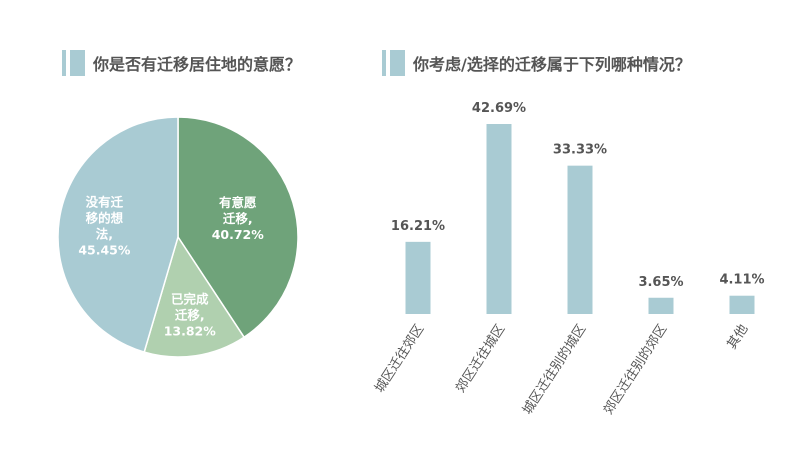 The image size is (800, 450). I want to click on pie-value-label: 45.45%, so click(104, 249).